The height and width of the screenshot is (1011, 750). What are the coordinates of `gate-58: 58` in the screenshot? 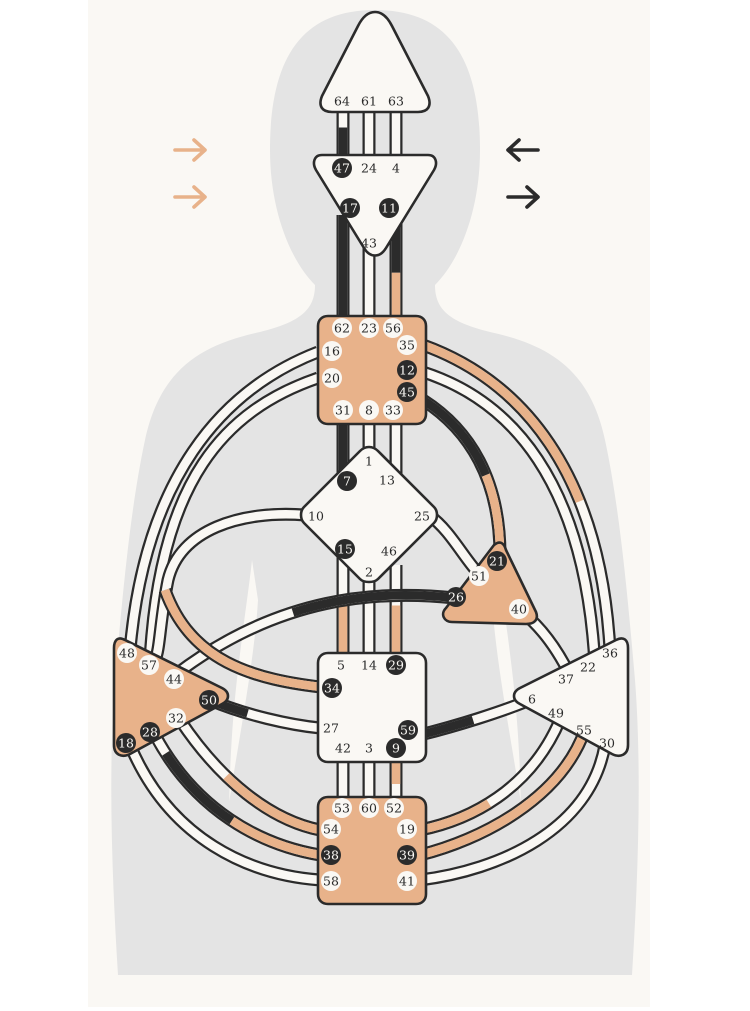 It's located at (331, 881).